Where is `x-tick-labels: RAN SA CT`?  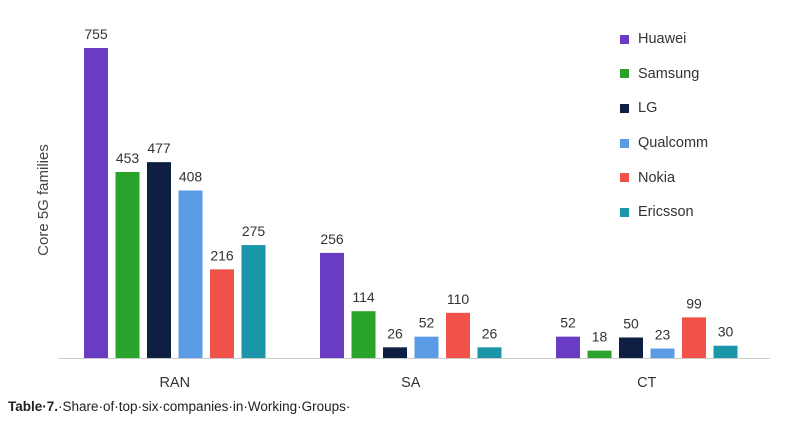 x-tick-labels: RAN SA CT is located at coordinates (407, 383).